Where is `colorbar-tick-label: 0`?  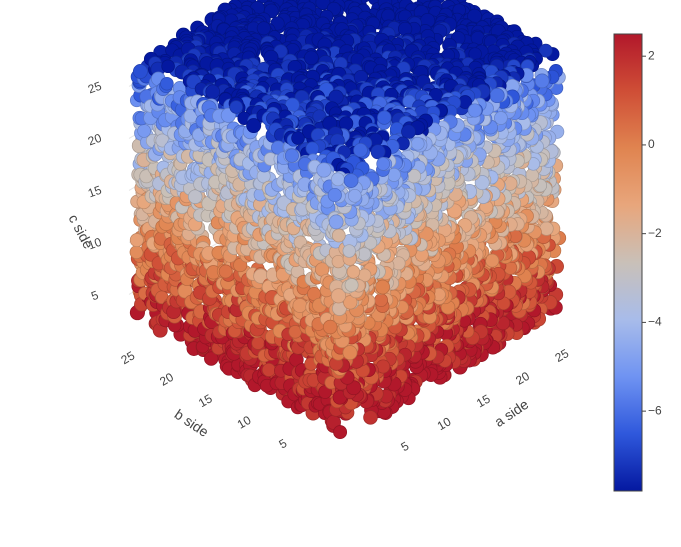
colorbar-tick-label: 0 is located at coordinates (651, 144).